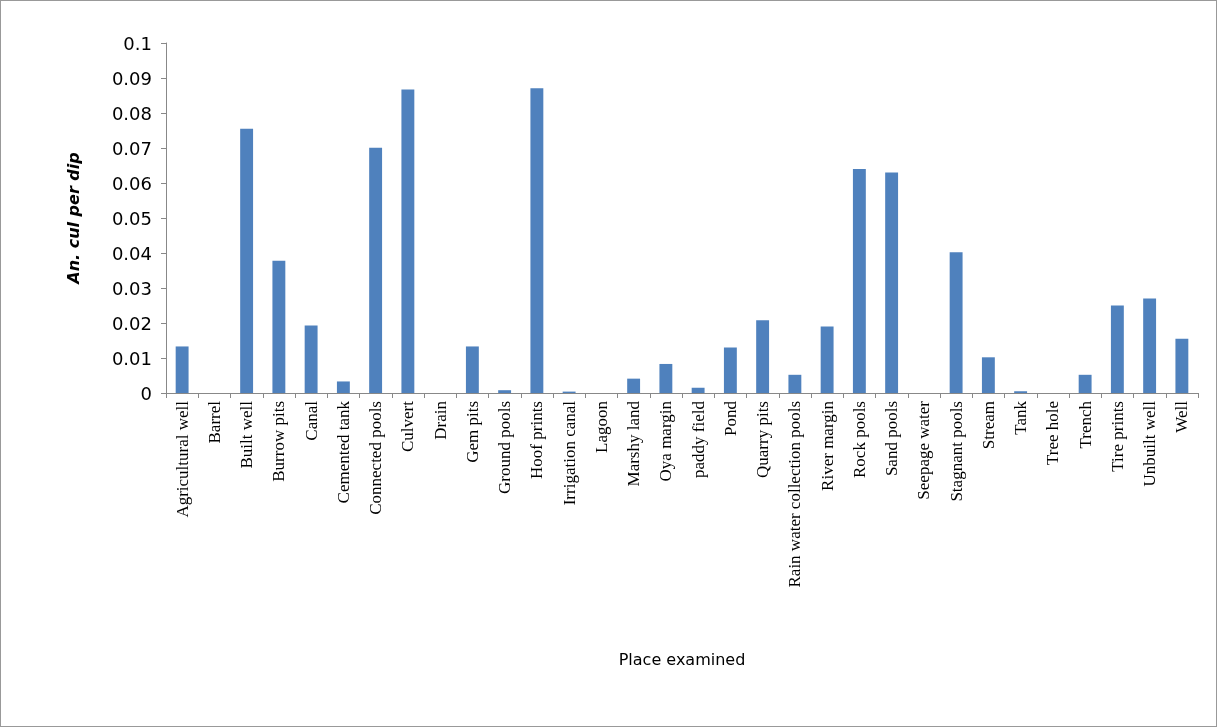 This screenshot has width=1217, height=727. Describe the element at coordinates (214, 422) in the screenshot. I see `x-tick-label: Barrel` at that location.